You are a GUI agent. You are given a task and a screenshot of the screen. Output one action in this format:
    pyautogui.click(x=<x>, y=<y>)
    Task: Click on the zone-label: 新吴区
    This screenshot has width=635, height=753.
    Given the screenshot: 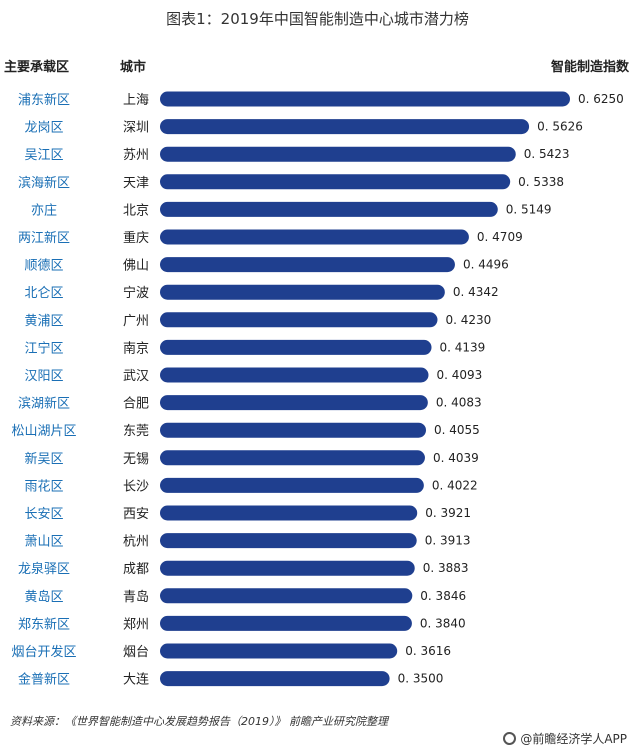 What is the action you would take?
    pyautogui.click(x=43, y=459)
    